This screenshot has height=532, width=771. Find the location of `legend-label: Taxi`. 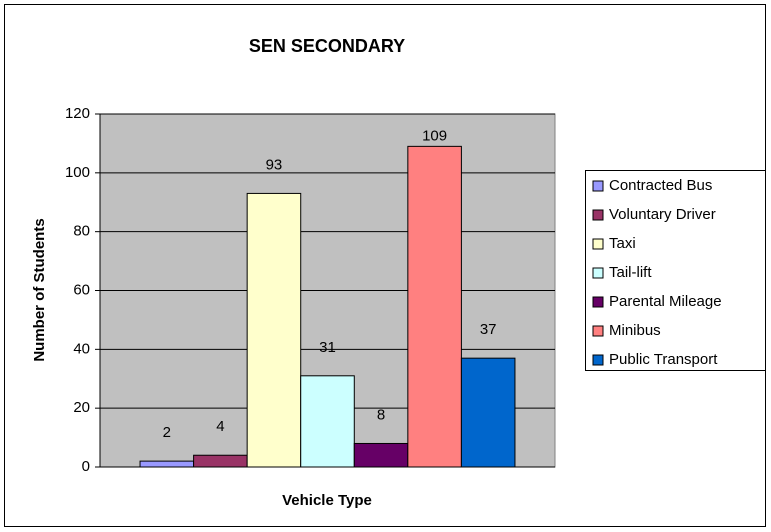

legend-label: Taxi is located at coordinates (622, 243).